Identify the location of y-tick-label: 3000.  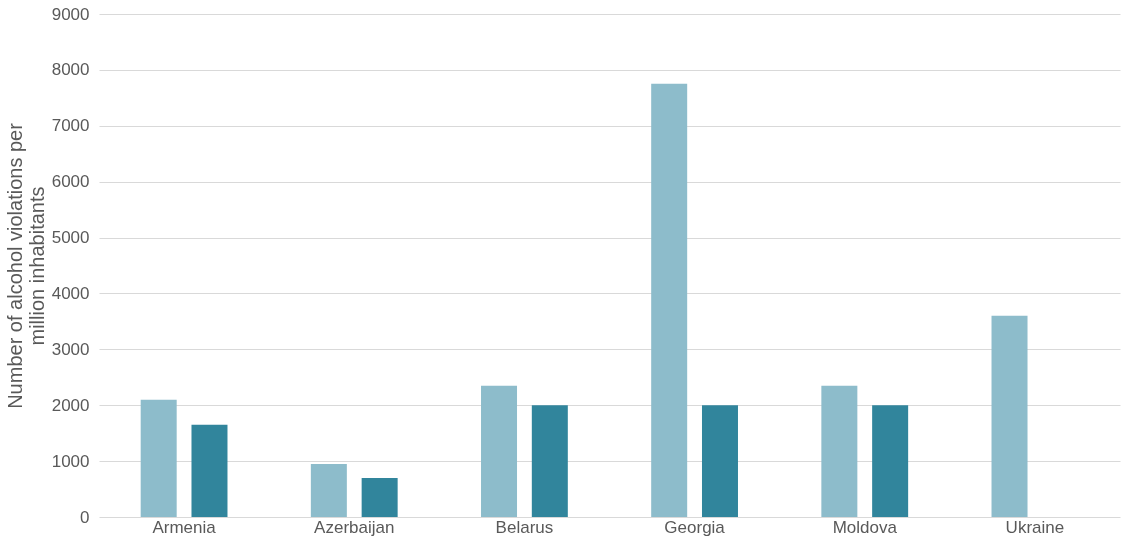
(70, 349).